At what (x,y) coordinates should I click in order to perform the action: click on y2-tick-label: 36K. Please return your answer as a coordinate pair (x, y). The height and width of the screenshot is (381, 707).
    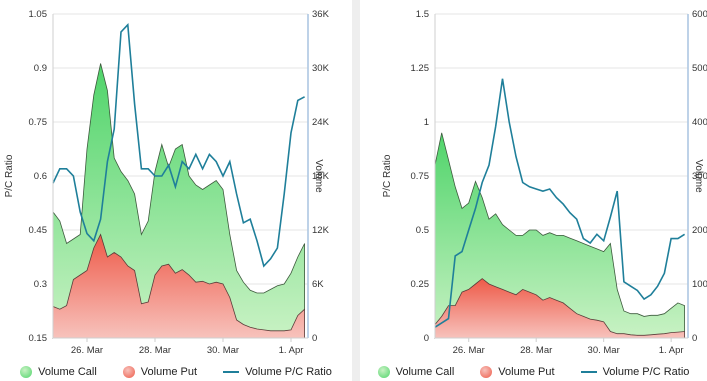
    Looking at the image, I should click on (321, 14).